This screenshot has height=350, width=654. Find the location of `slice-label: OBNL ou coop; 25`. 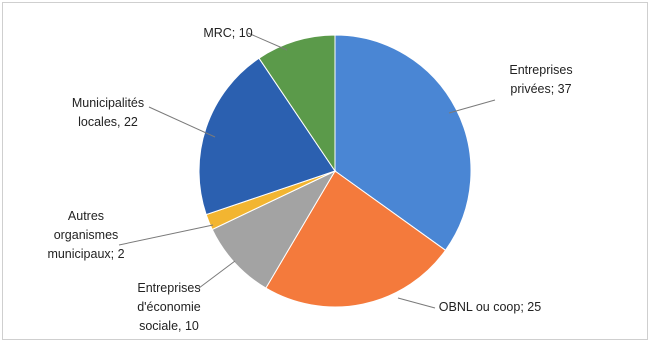

slice-label: OBNL ou coop; 25 is located at coordinates (490, 307).